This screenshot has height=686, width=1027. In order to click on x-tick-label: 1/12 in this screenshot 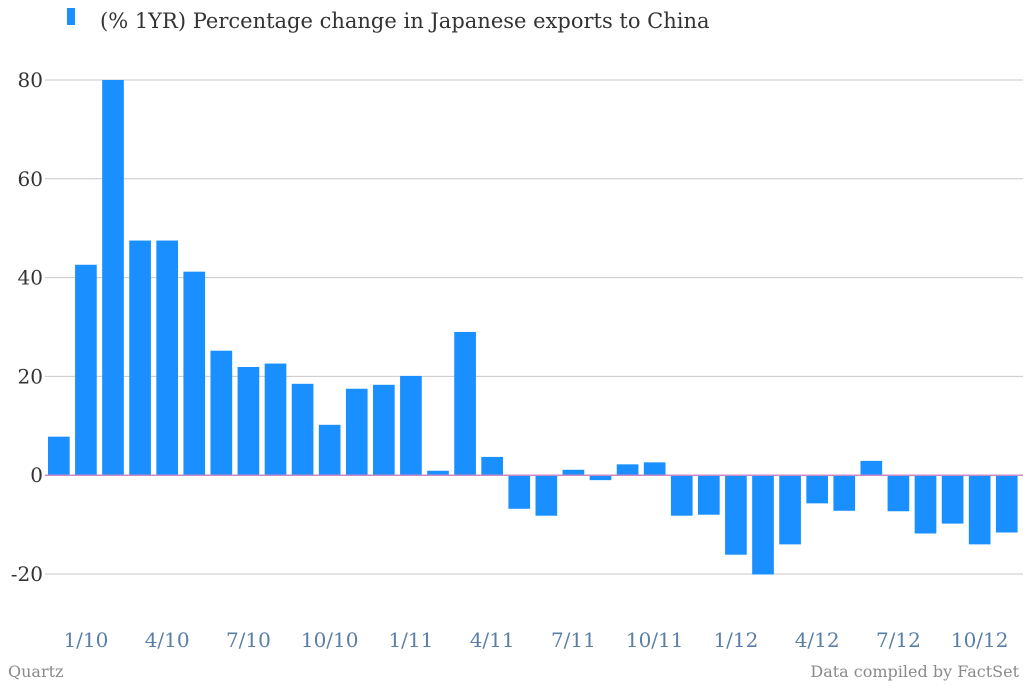, I will do `click(735, 640)`.